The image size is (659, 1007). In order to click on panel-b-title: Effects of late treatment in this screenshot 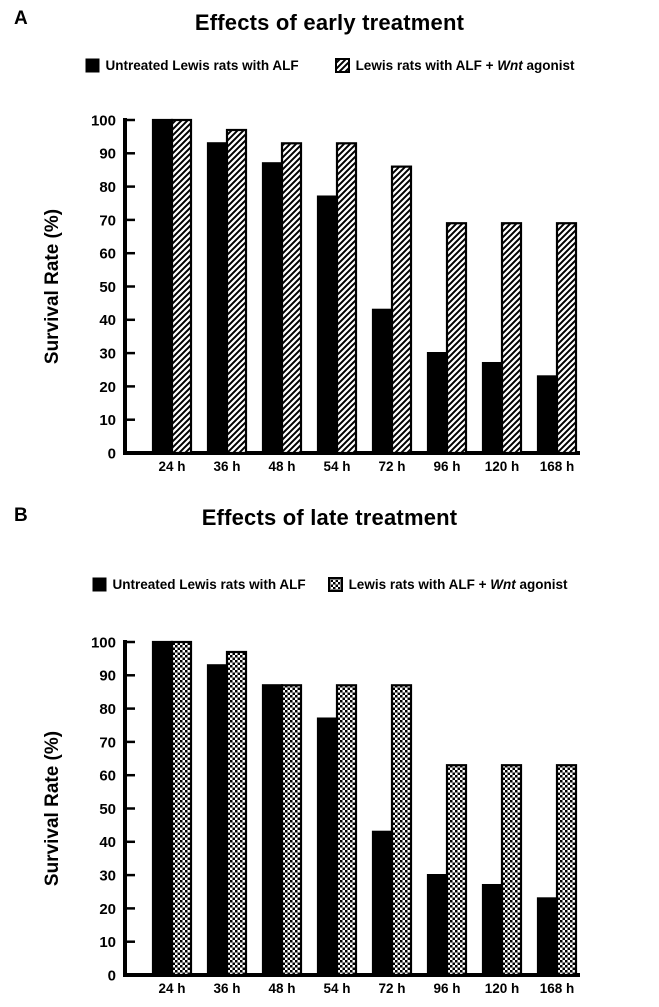, I will do `click(329, 517)`.